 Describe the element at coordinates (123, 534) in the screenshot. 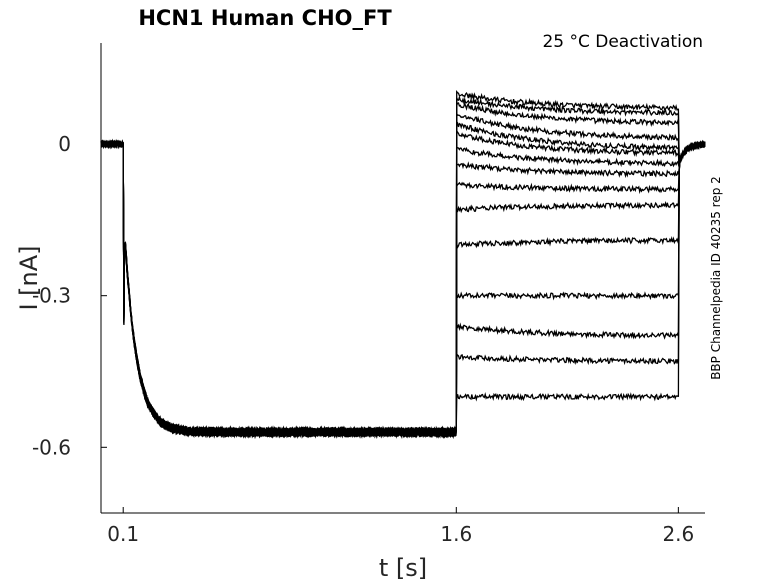

I see `x-tick-label: 0.1` at that location.